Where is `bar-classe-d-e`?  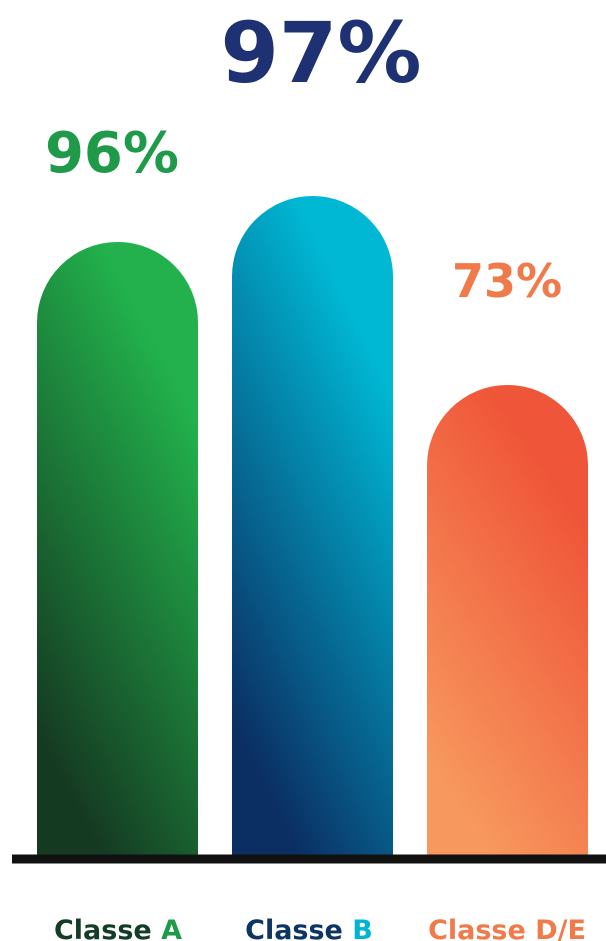
bar-classe-d-e is located at coordinates (507, 620).